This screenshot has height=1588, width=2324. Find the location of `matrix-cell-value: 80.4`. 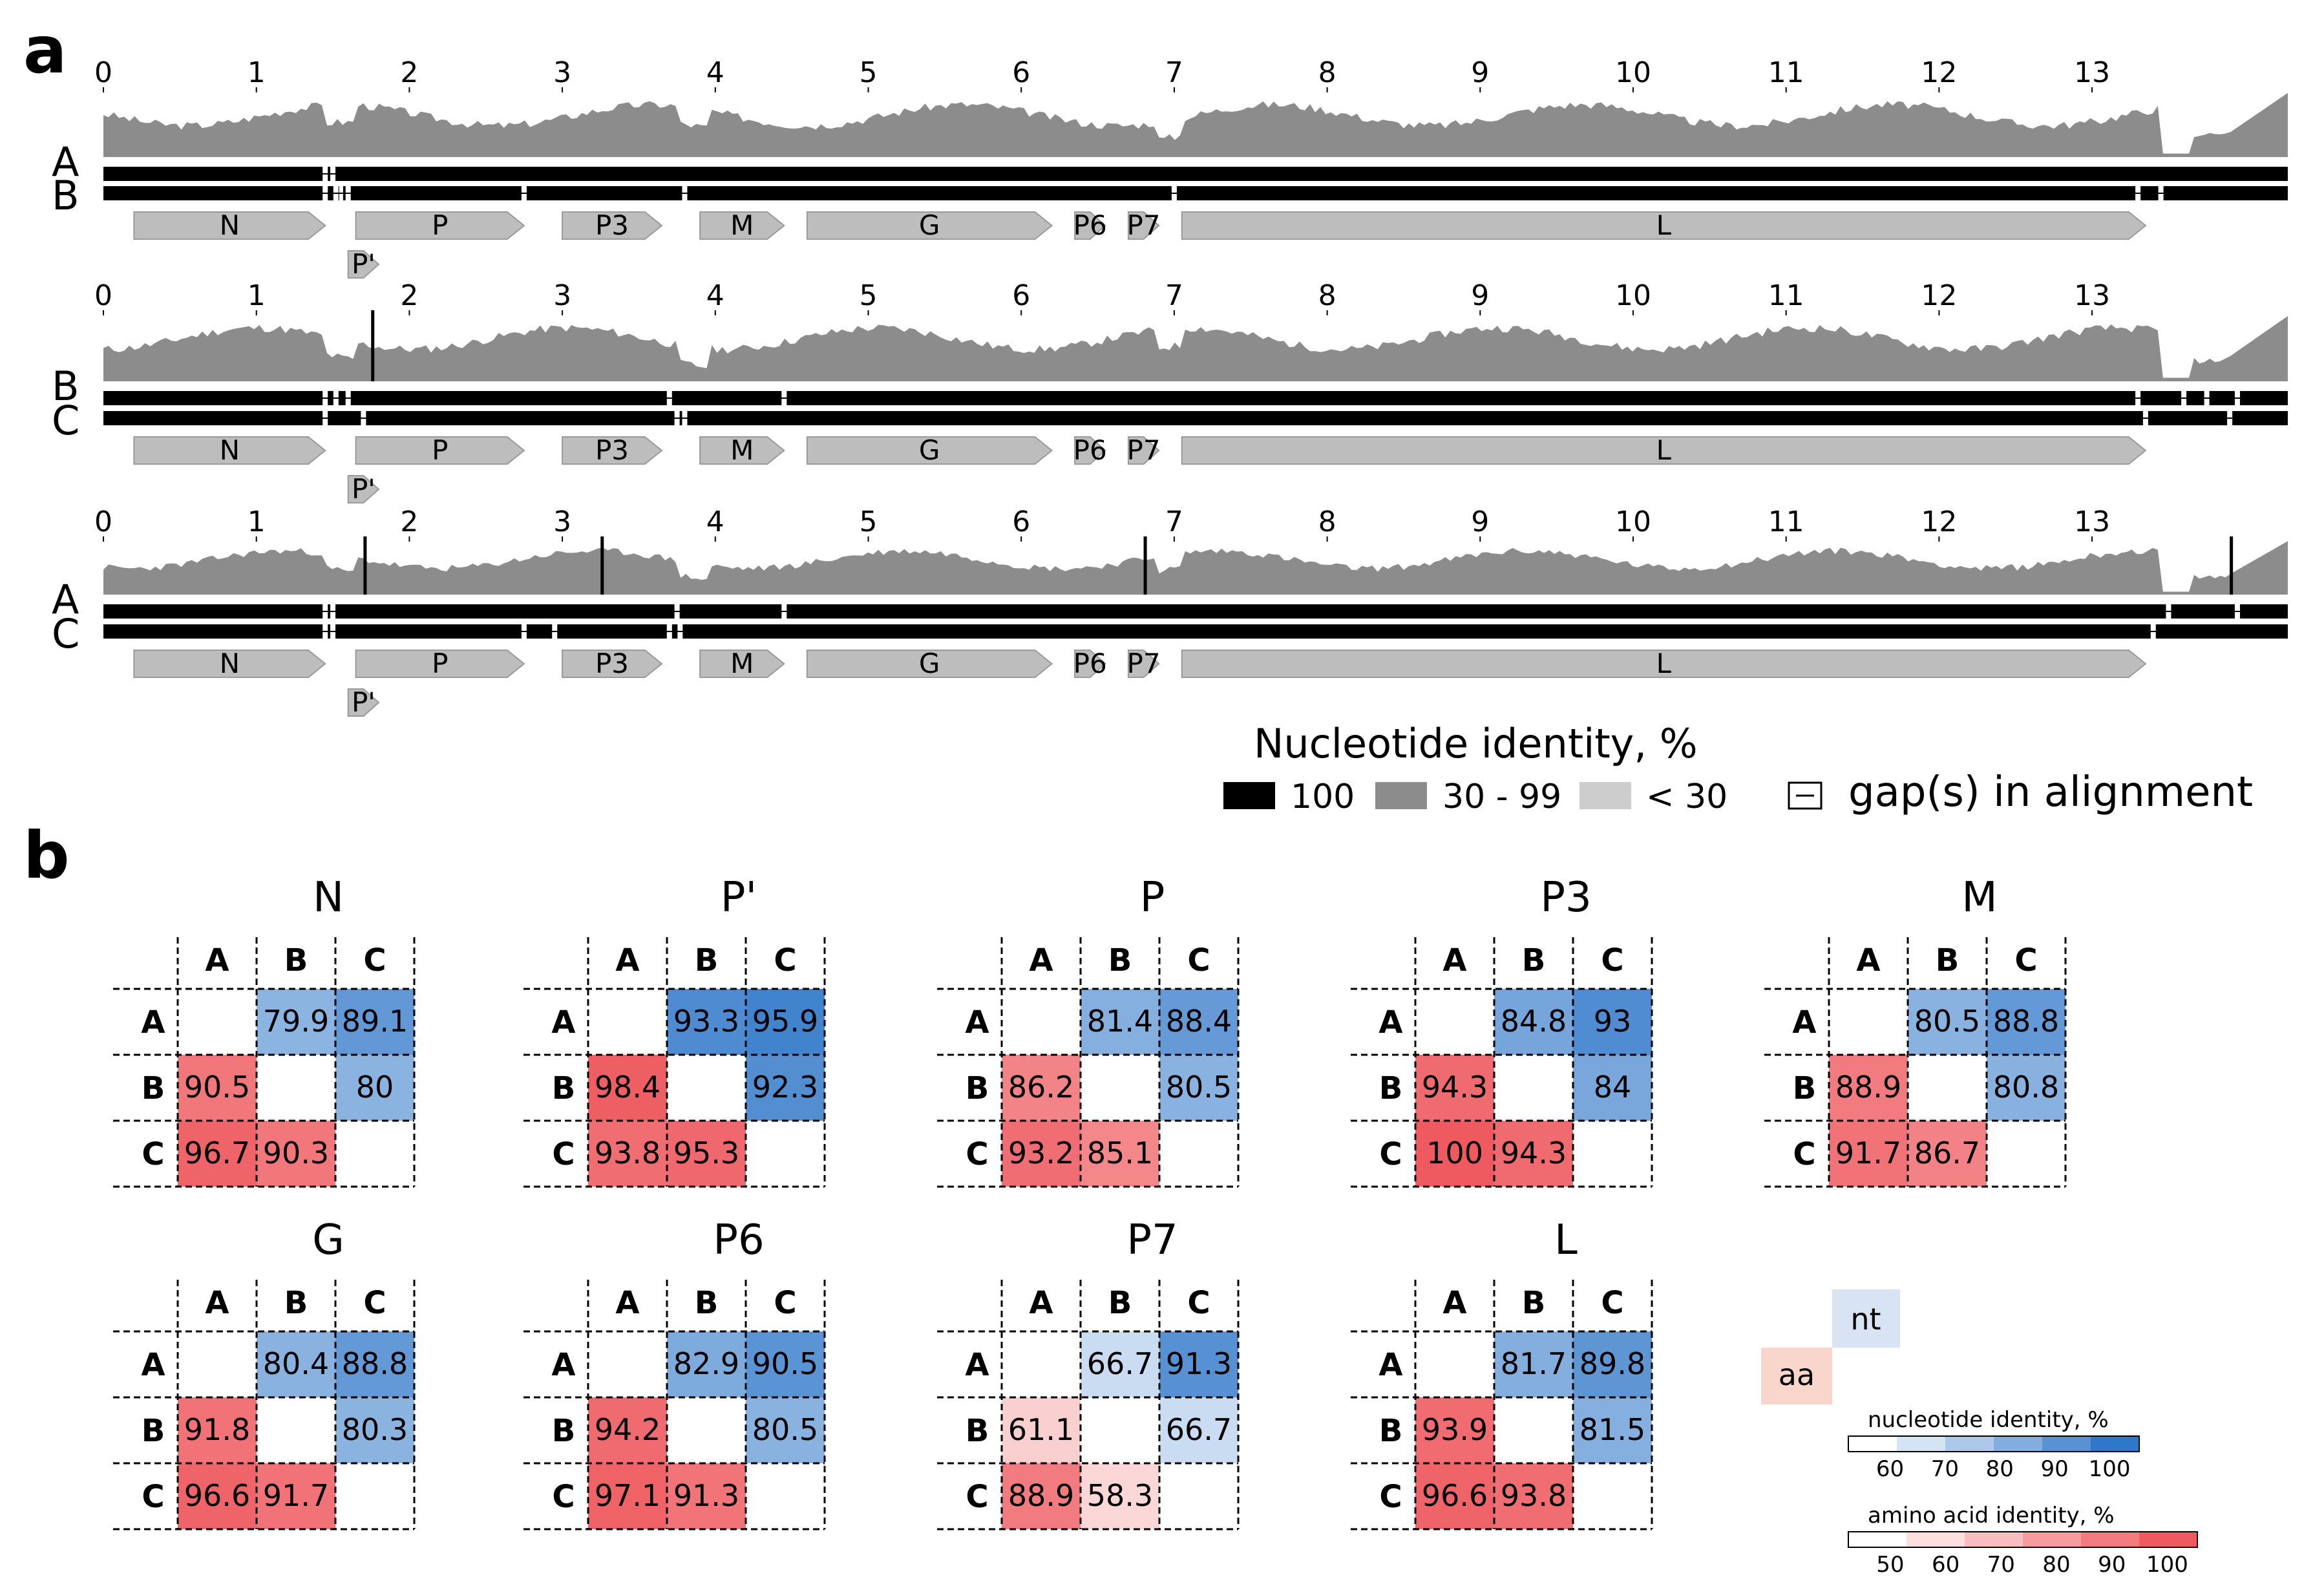

matrix-cell-value: 80.4 is located at coordinates (296, 1363).